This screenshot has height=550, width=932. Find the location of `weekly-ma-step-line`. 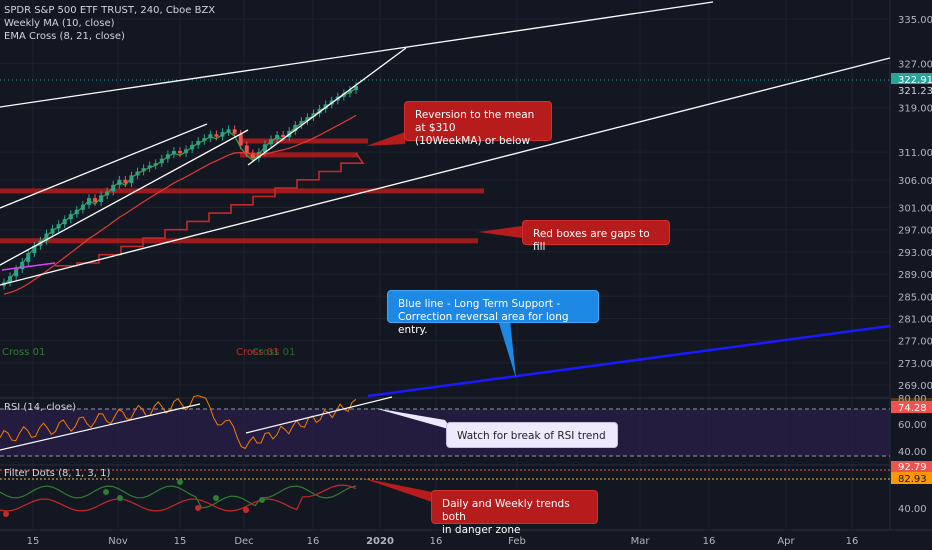

weekly-ma-step-line is located at coordinates (210, 209).